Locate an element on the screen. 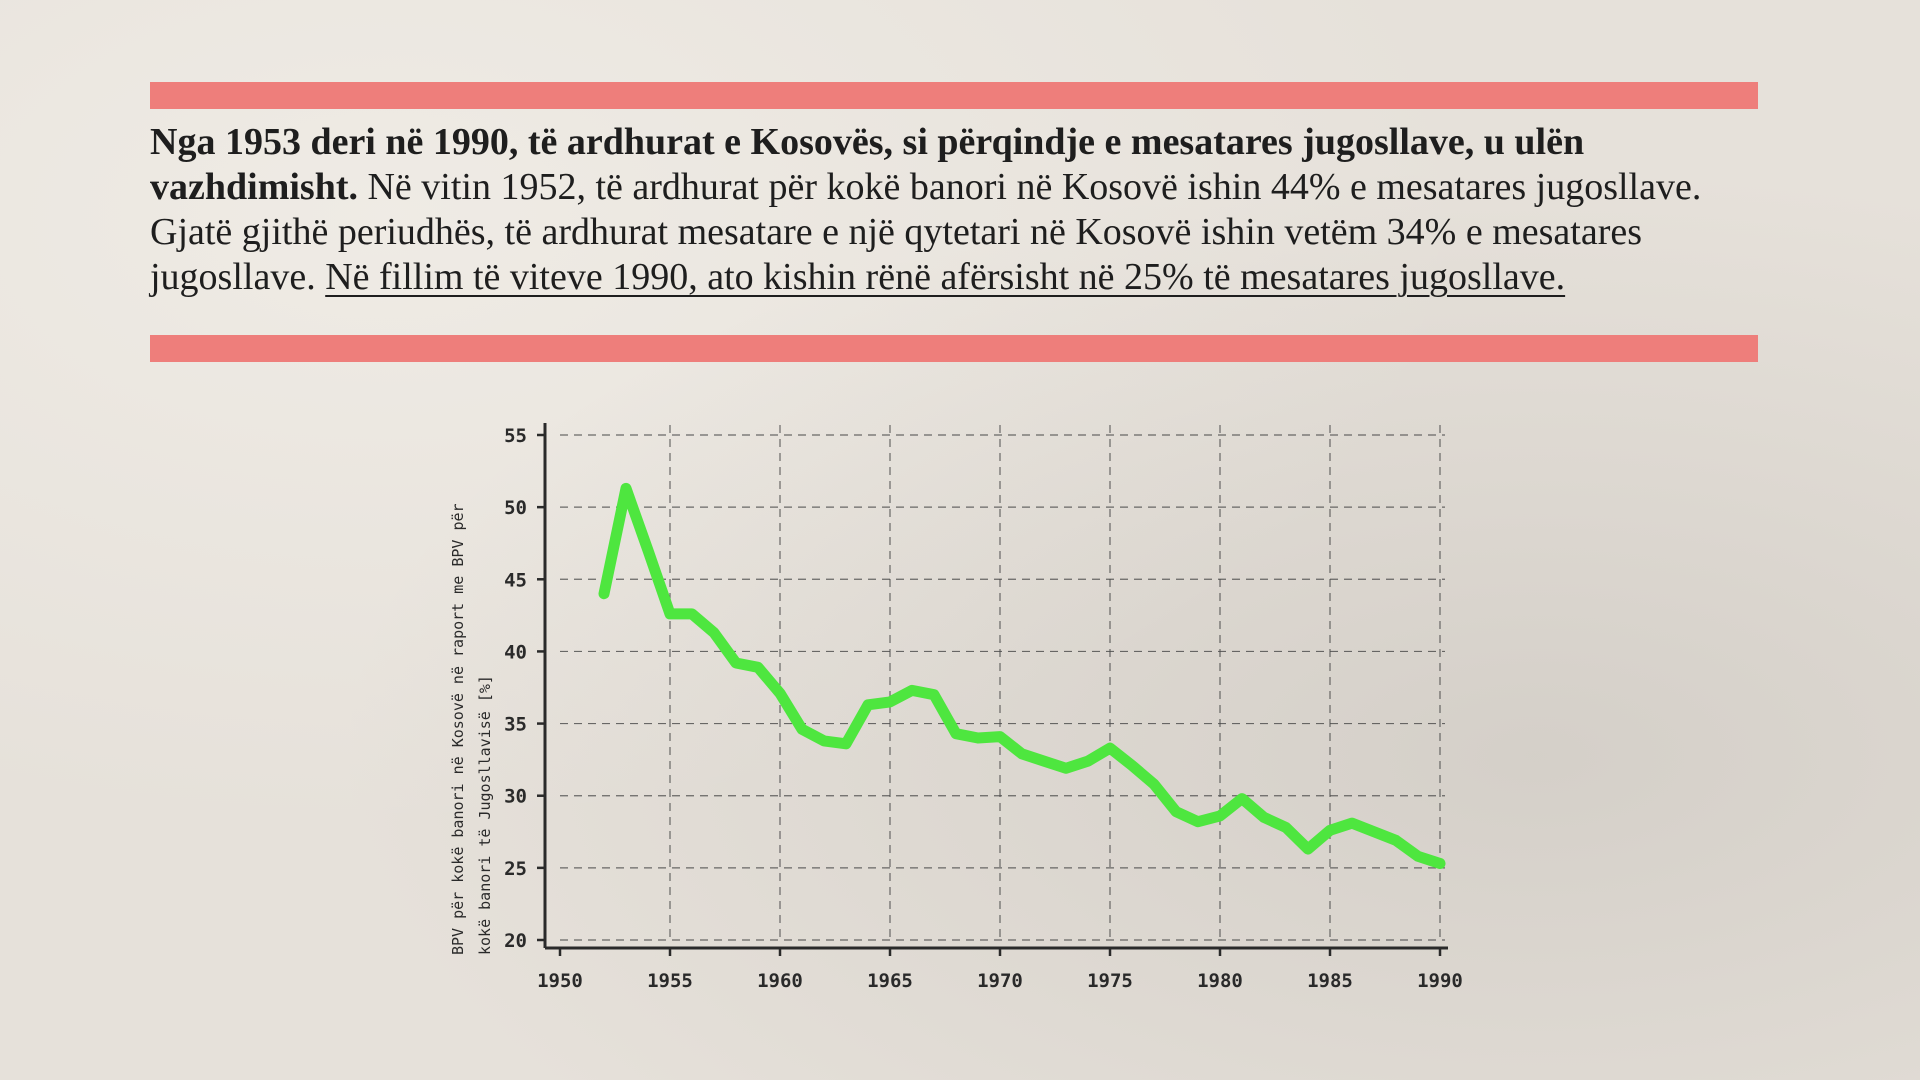 Image resolution: width=1920 pixels, height=1080 pixels. y-tick-label: 30 is located at coordinates (515, 797).